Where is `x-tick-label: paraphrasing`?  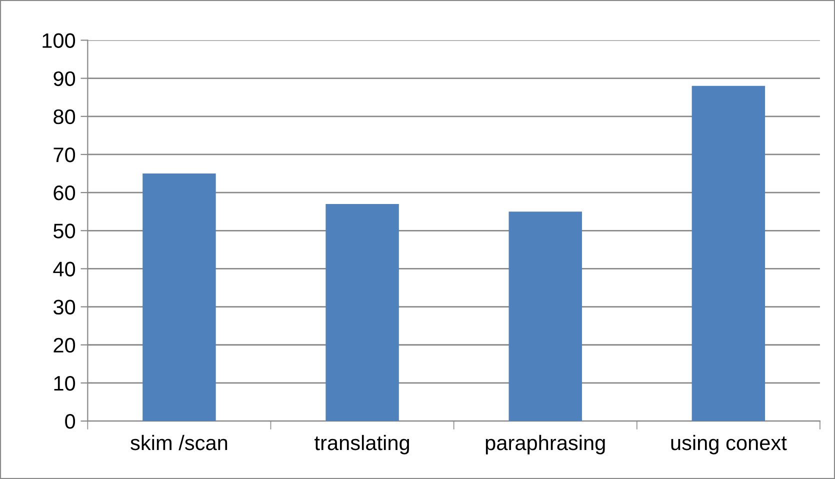 x-tick-label: paraphrasing is located at coordinates (545, 444).